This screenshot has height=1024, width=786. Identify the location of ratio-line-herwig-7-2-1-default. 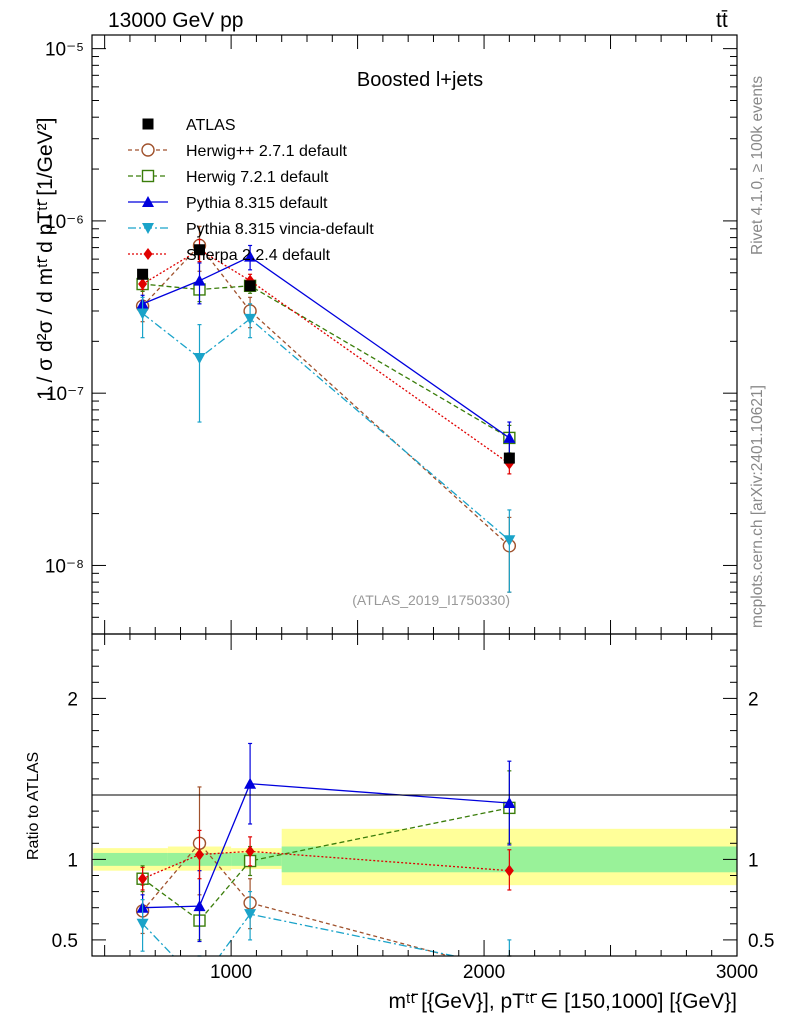
(326, 864).